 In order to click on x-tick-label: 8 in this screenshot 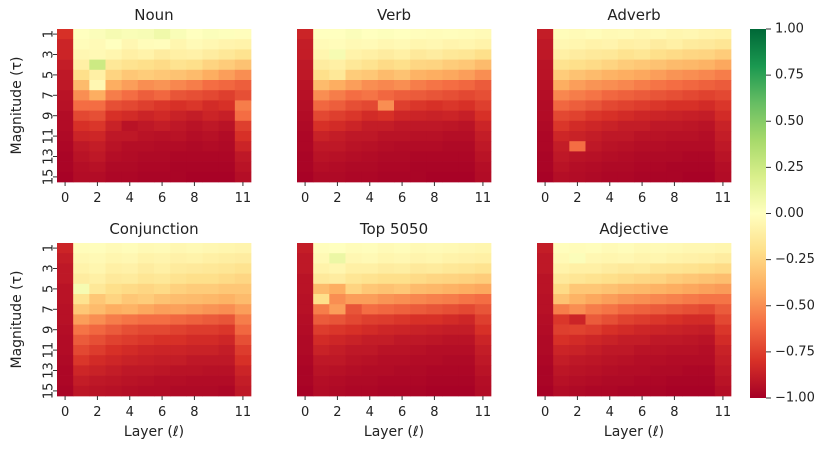, I will do `click(194, 412)`.